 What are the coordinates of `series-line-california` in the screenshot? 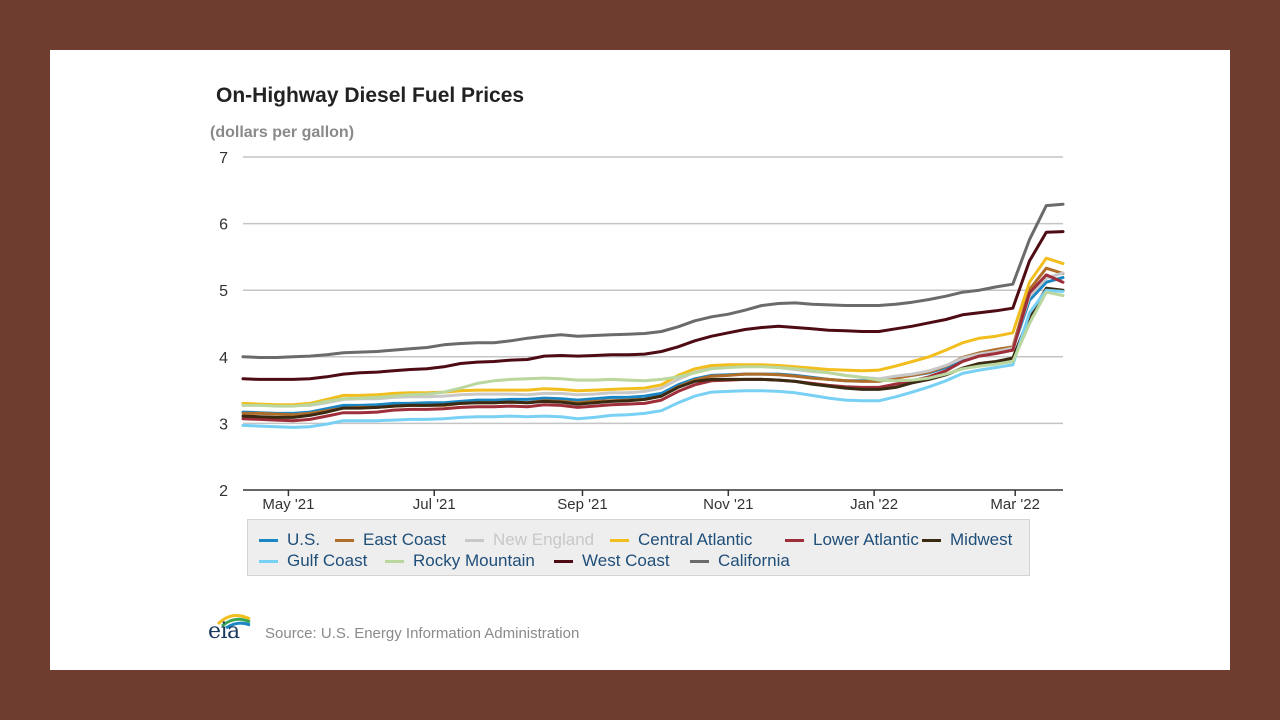 It's located at (653, 280).